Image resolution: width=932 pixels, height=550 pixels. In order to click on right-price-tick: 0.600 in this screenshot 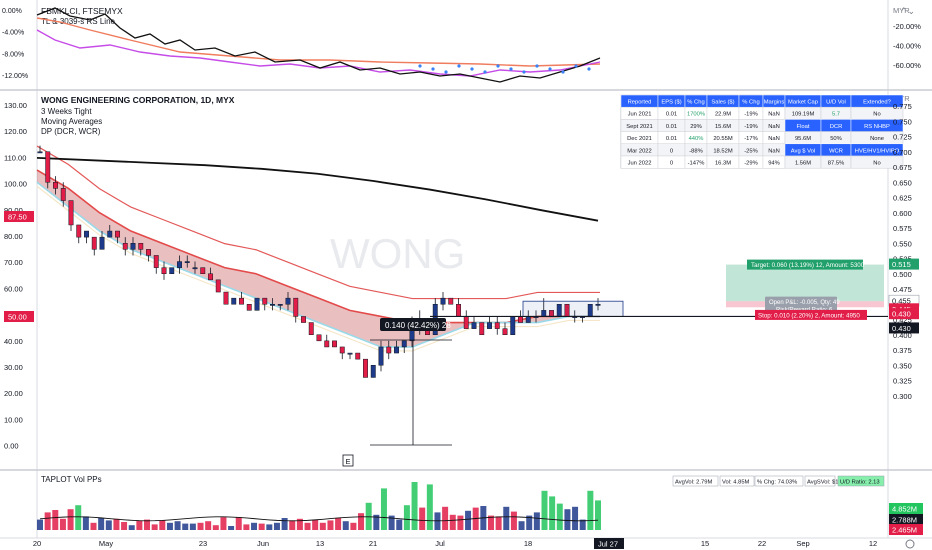, I will do `click(902, 213)`.